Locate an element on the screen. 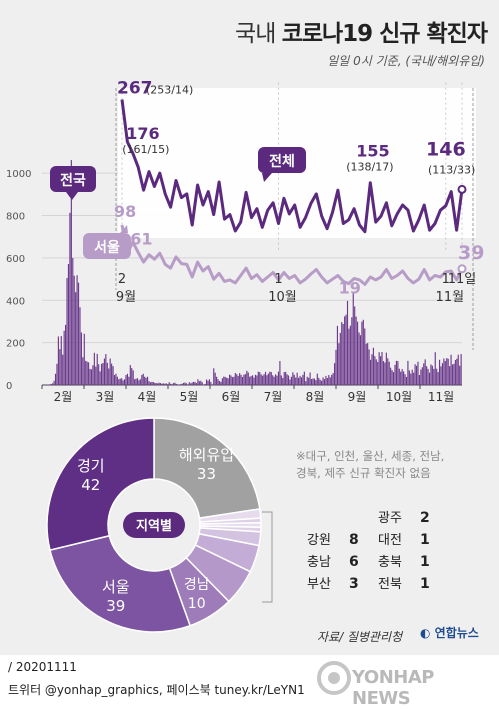  donut-slice-label: 서울 is located at coordinates (116, 587).